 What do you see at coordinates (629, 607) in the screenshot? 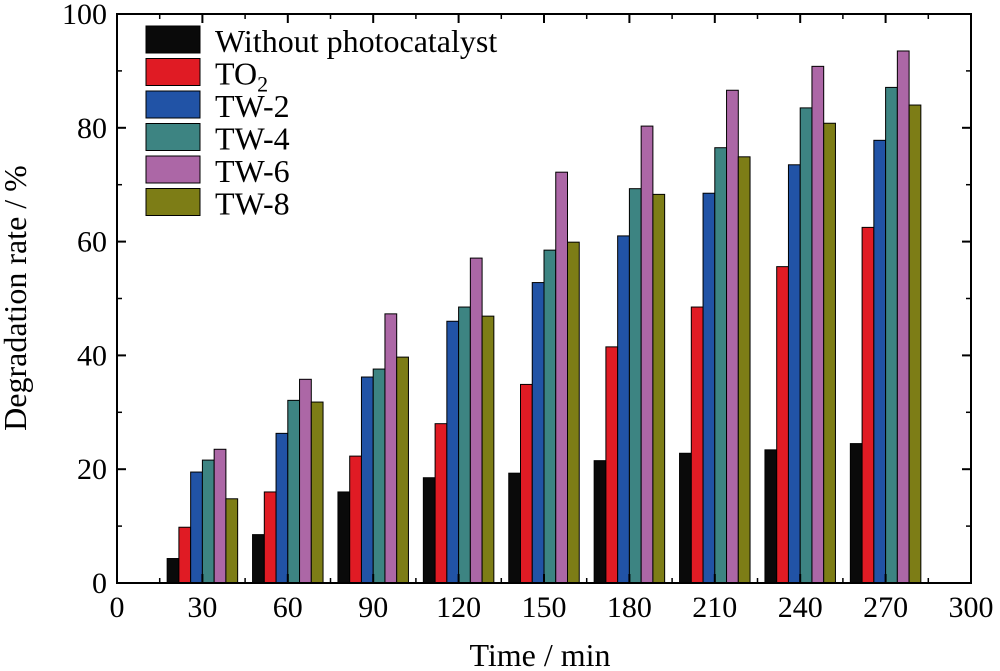
I see `x-tick-label: 180` at bounding box center [629, 607].